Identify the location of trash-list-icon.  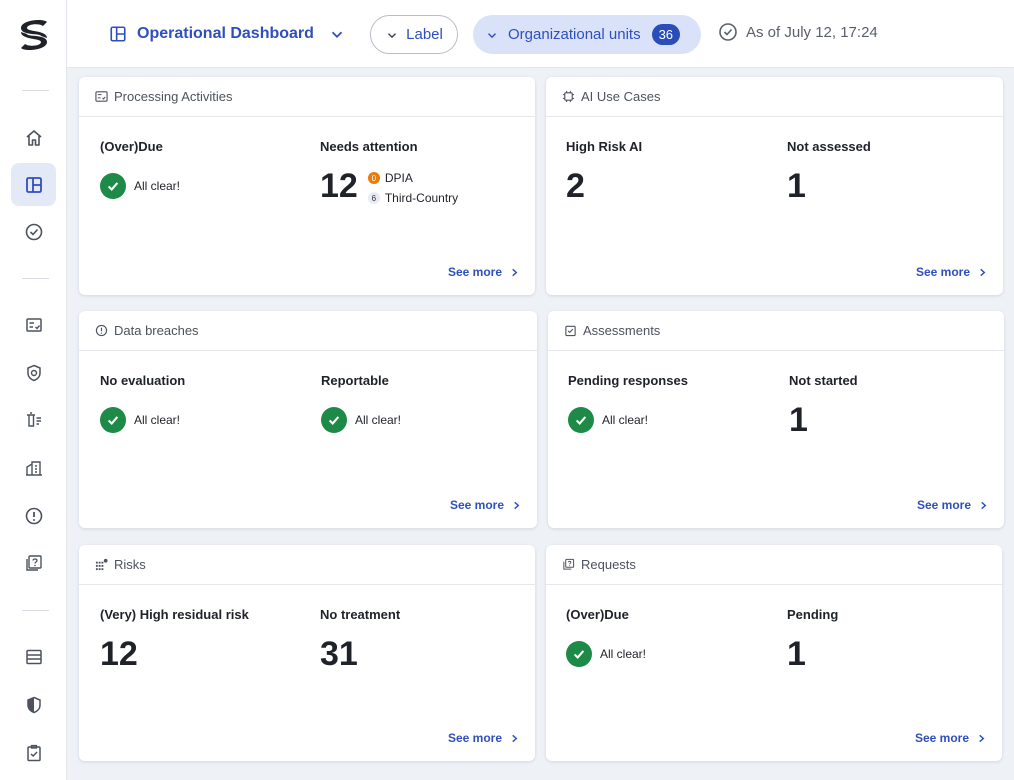
(33, 419).